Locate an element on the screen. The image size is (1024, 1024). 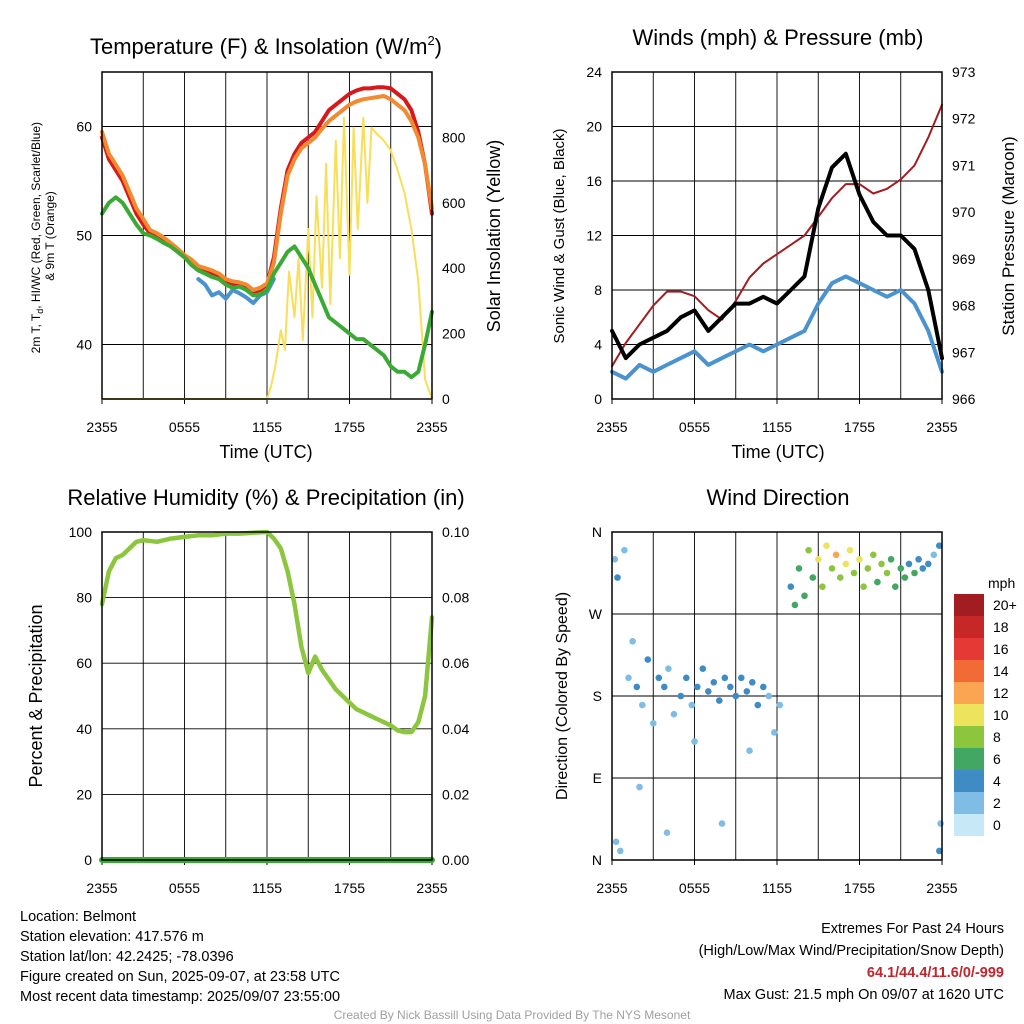
legend-label: 18 is located at coordinates (1001, 627).